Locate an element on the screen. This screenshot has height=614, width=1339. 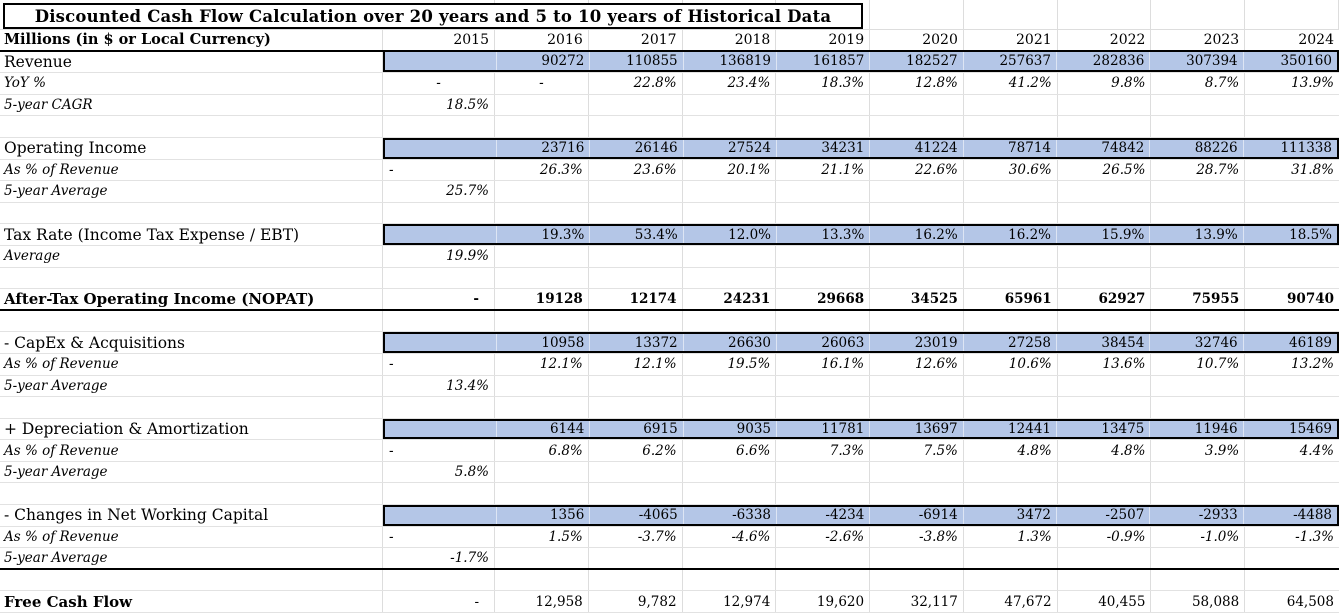
cell-2020: 32,117 is located at coordinates (917, 602).